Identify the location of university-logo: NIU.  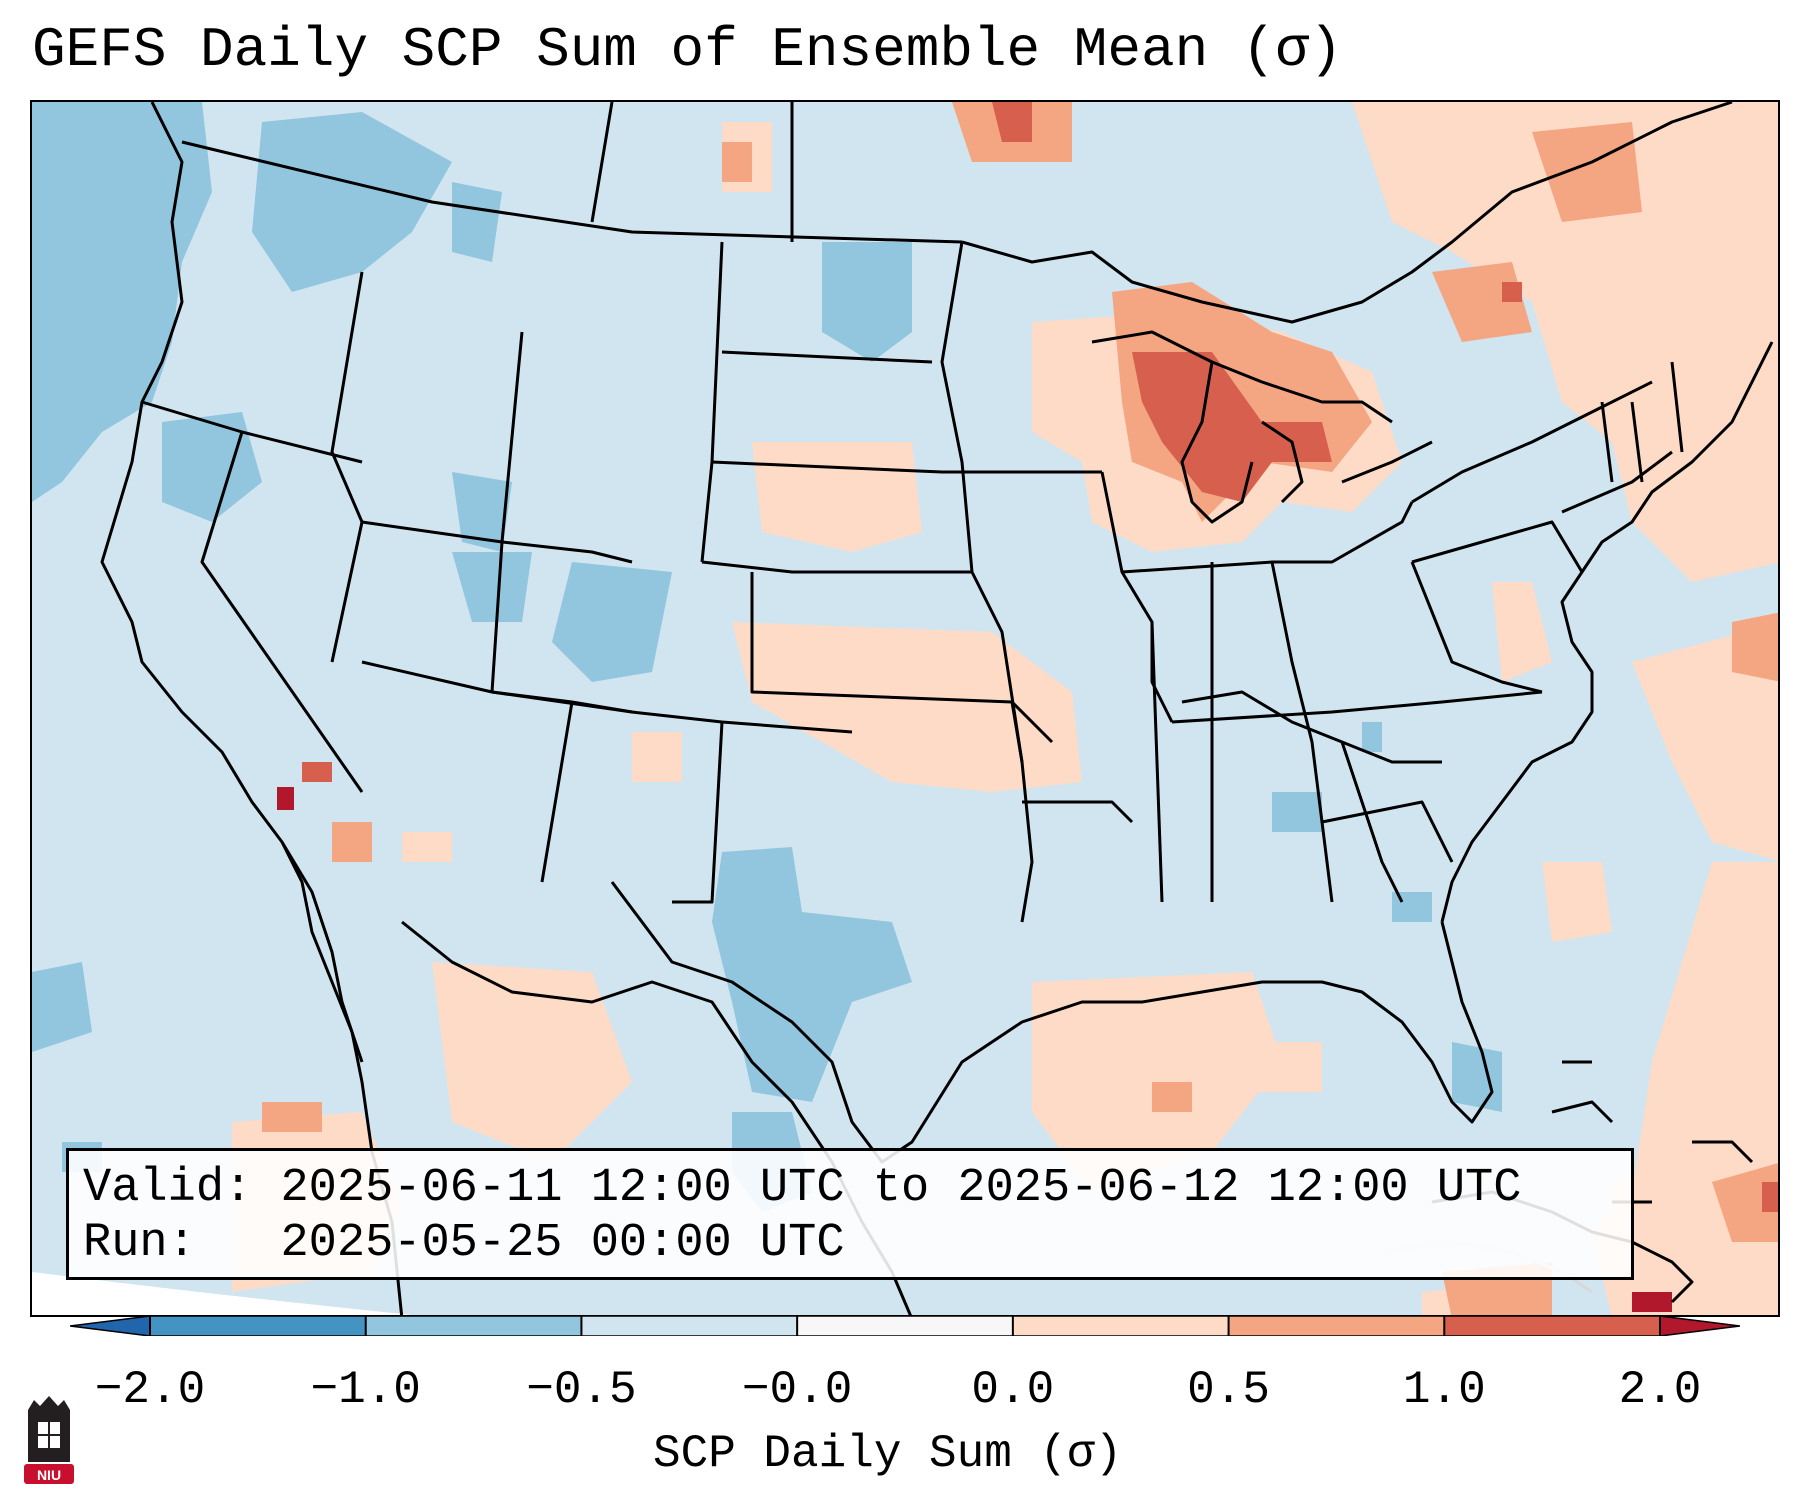
(49, 1440).